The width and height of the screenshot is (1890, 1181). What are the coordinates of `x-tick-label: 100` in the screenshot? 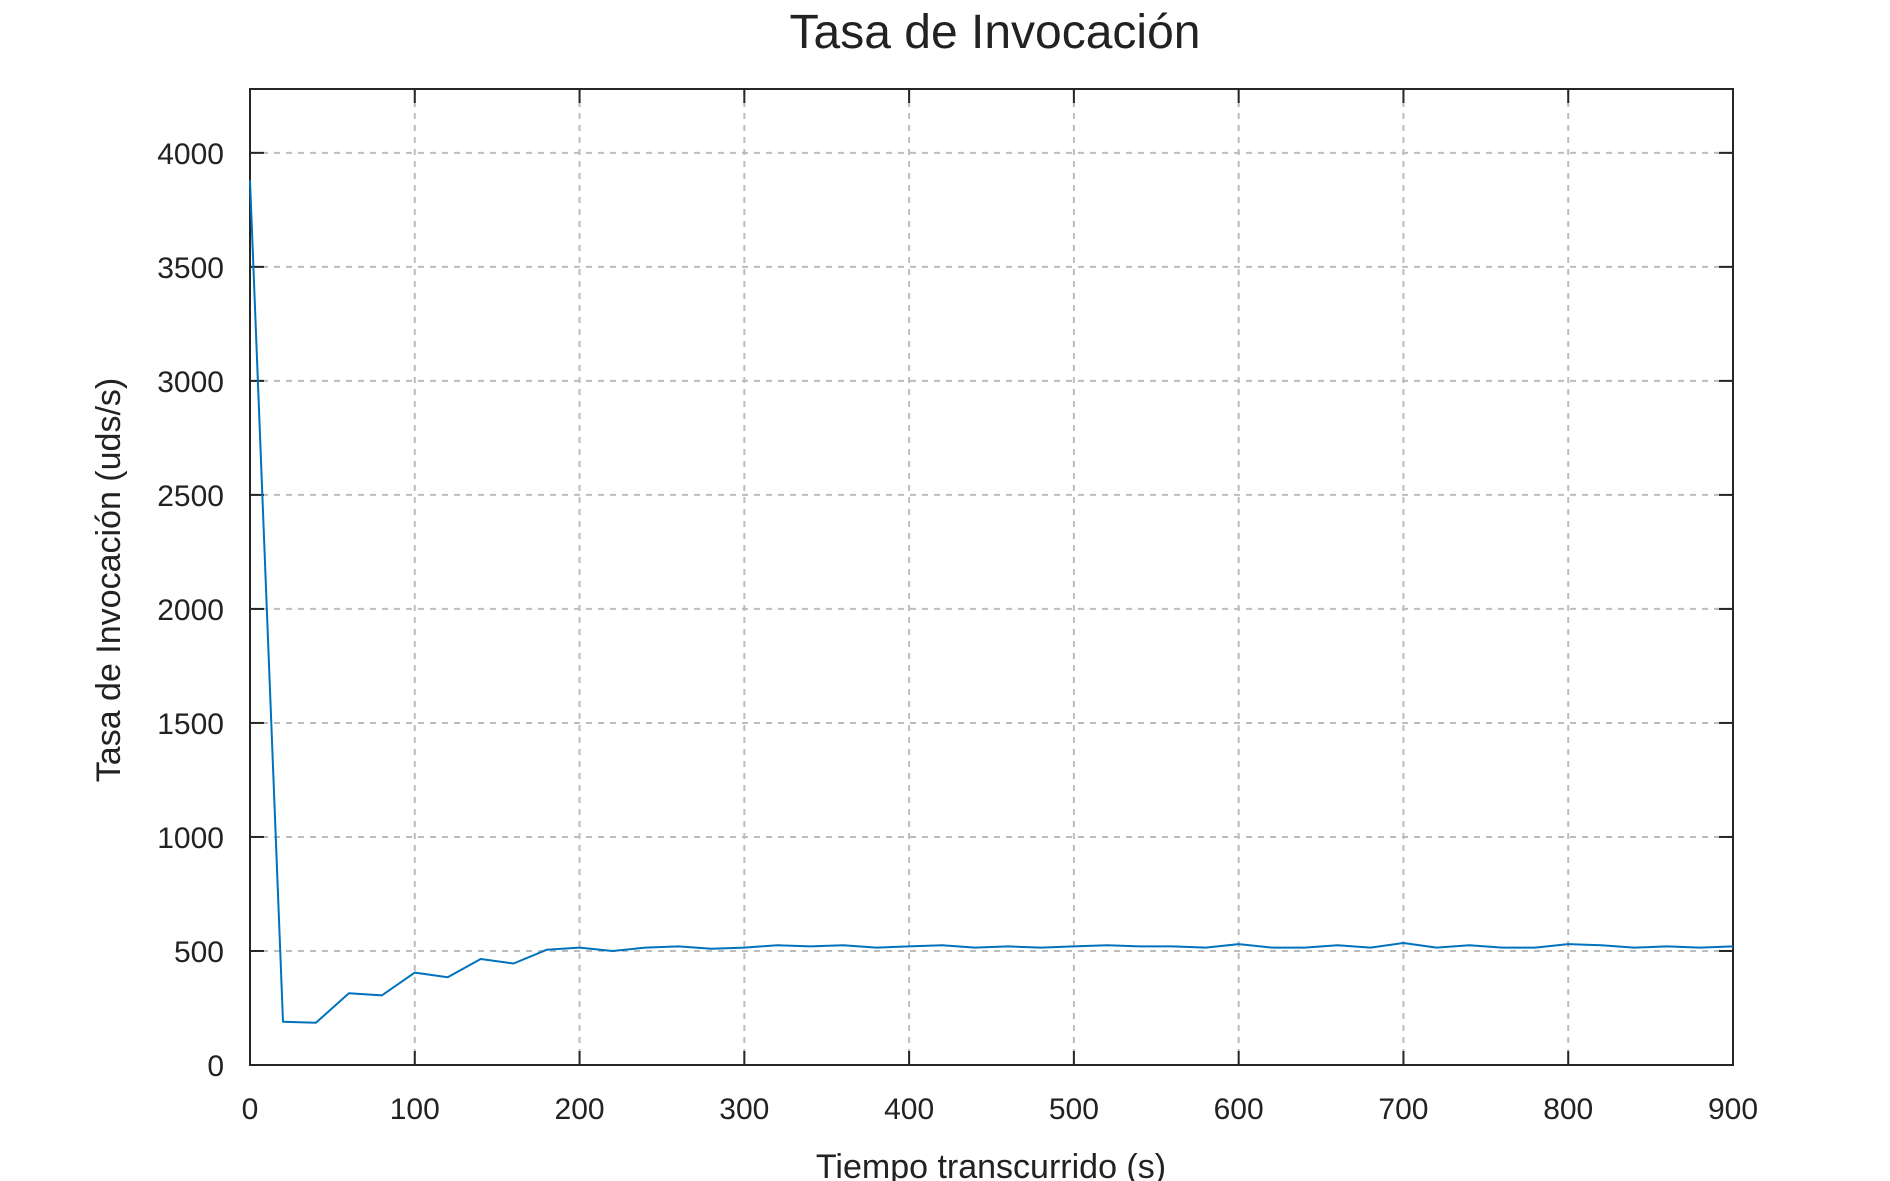 It's located at (415, 1109).